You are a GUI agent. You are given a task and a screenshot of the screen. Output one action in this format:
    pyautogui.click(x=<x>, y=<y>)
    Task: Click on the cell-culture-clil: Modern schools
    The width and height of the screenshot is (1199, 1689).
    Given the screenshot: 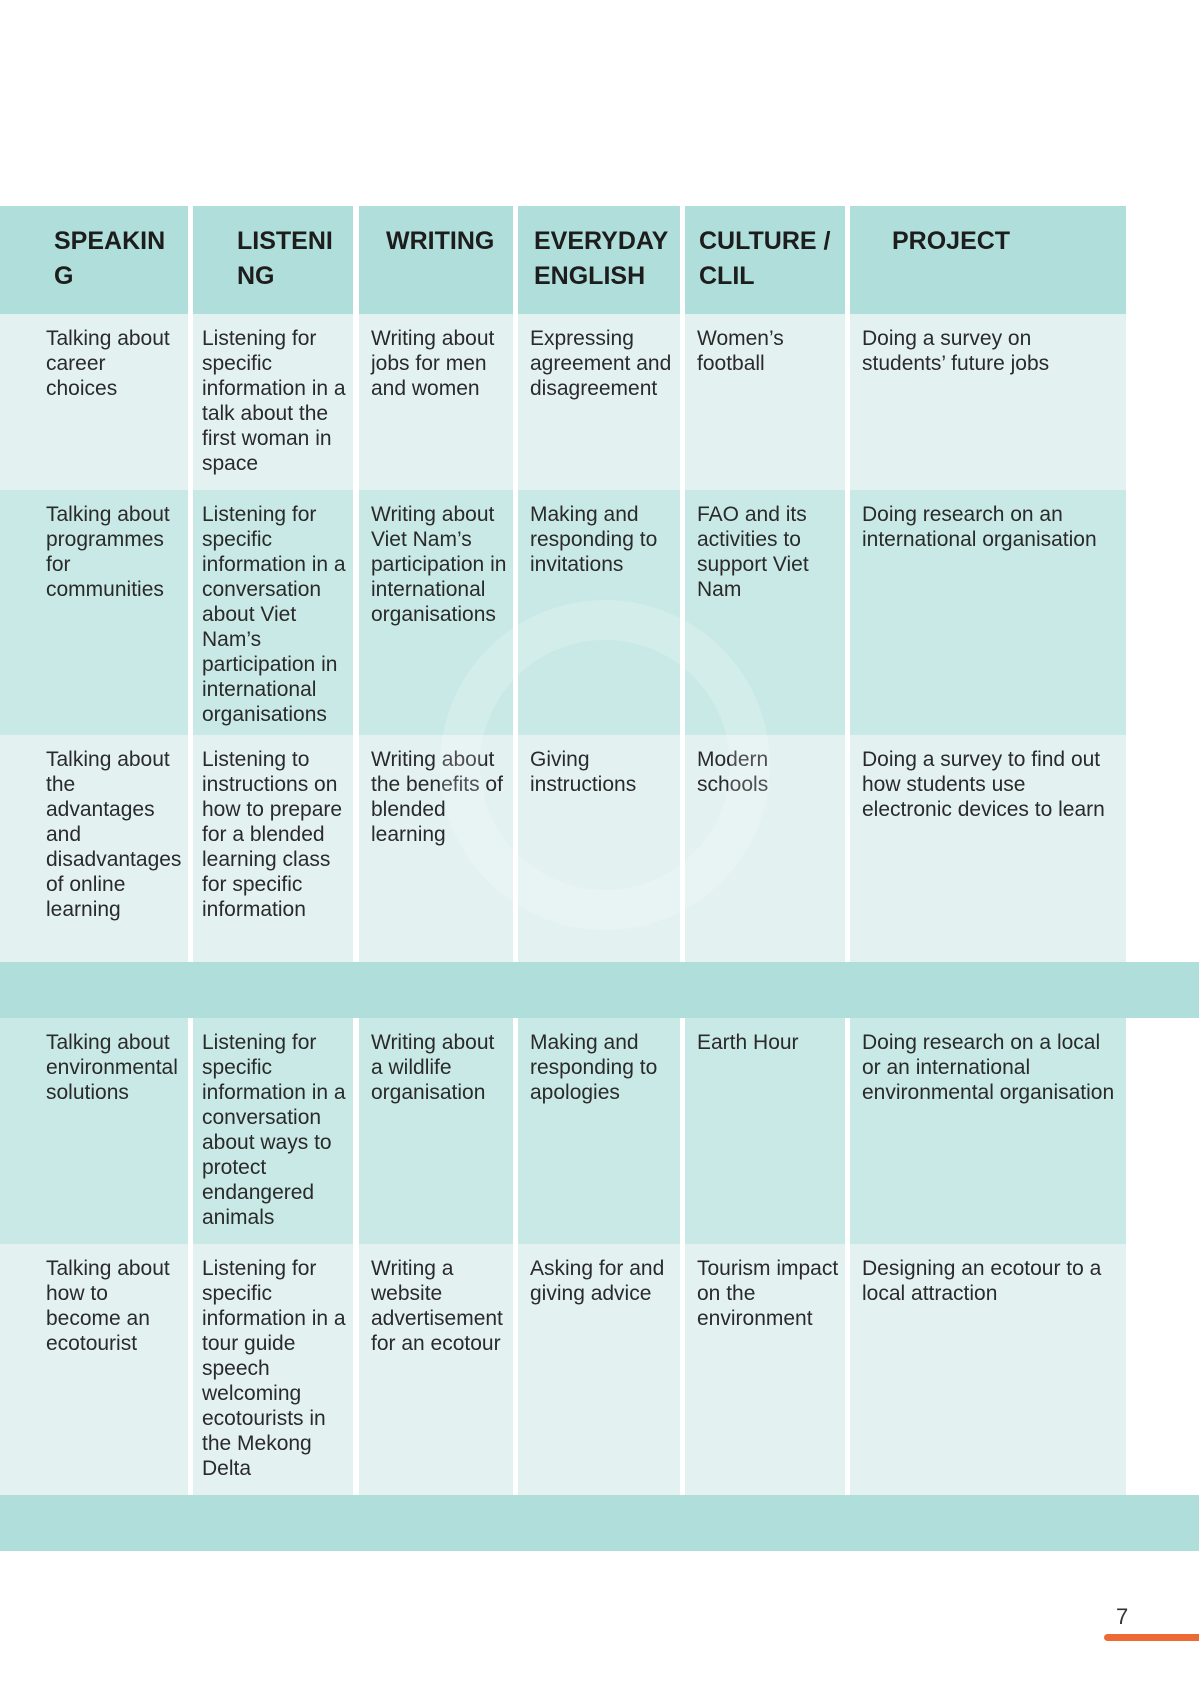 What is the action you would take?
    pyautogui.click(x=765, y=848)
    